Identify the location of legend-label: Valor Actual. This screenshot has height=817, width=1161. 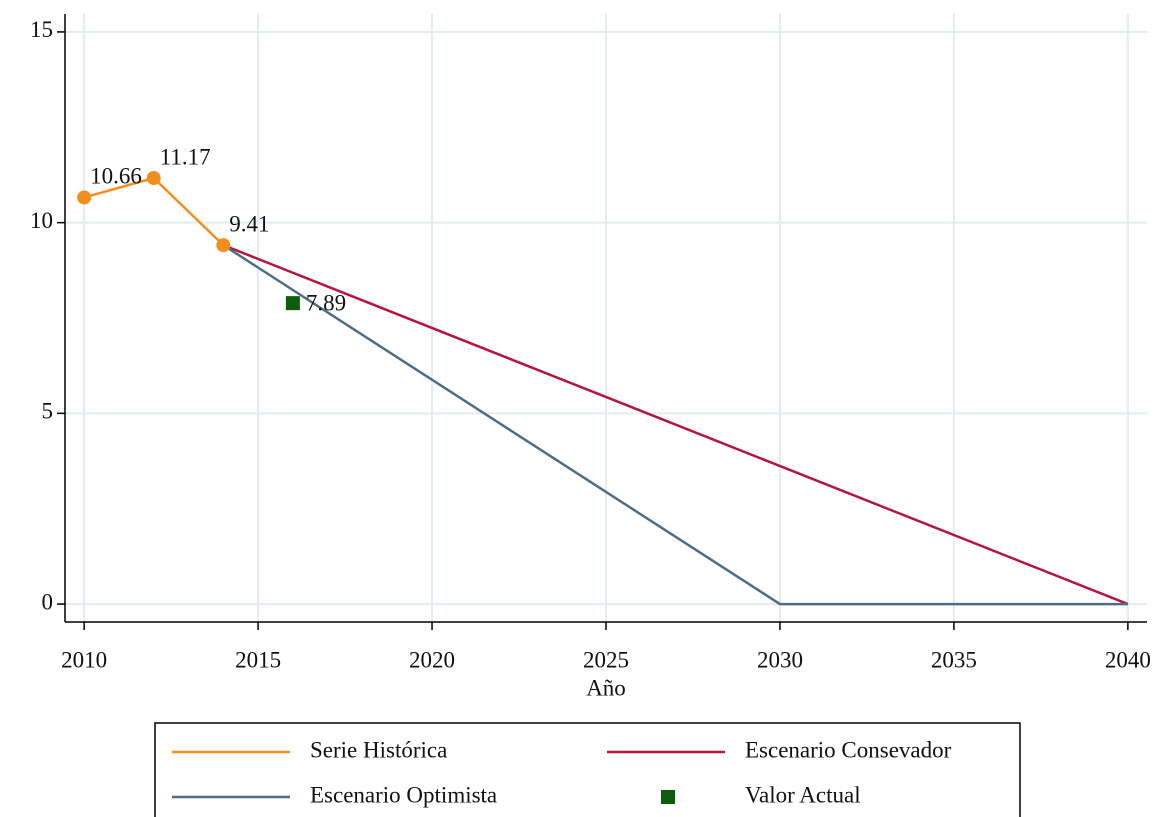
(803, 794).